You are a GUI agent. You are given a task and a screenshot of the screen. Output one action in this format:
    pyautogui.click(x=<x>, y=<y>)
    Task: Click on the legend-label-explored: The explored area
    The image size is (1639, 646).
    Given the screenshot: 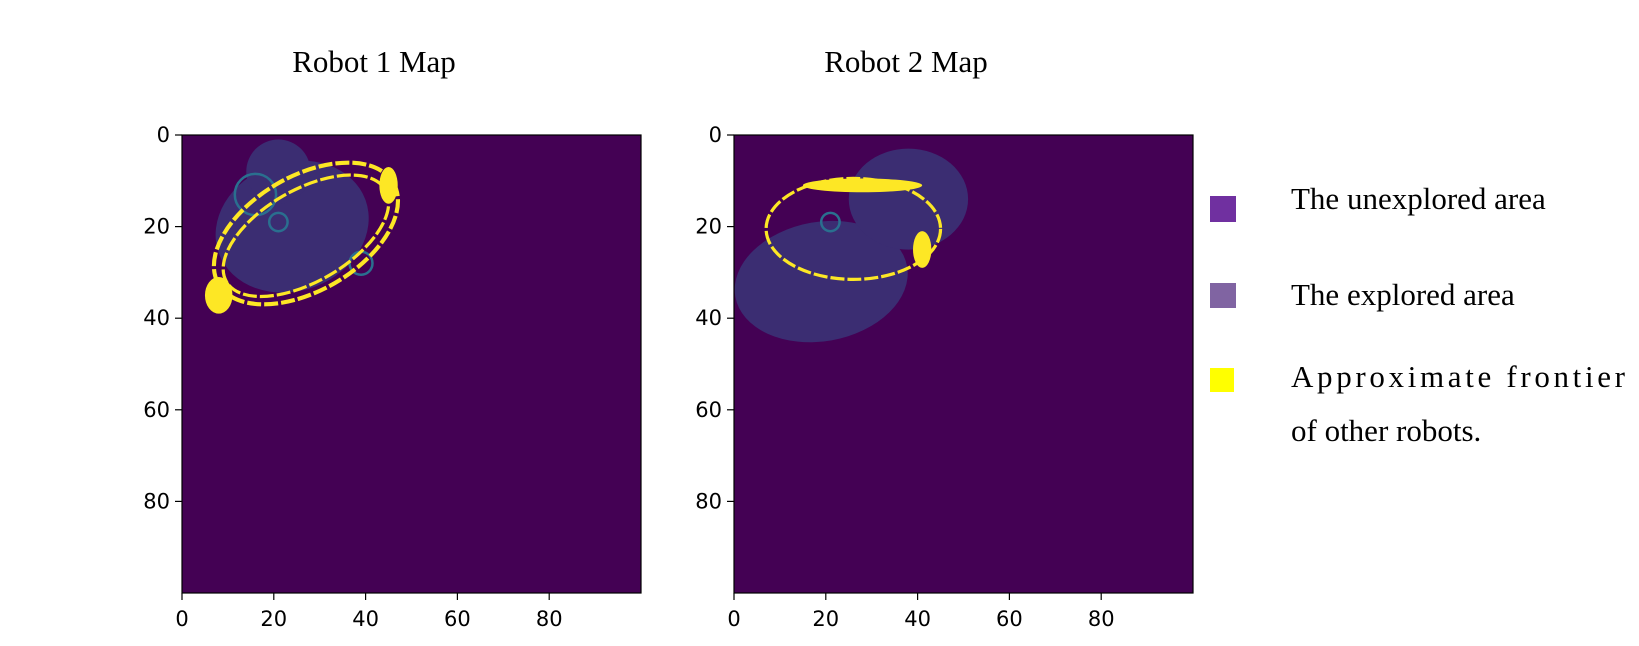 What is the action you would take?
    pyautogui.click(x=1403, y=294)
    